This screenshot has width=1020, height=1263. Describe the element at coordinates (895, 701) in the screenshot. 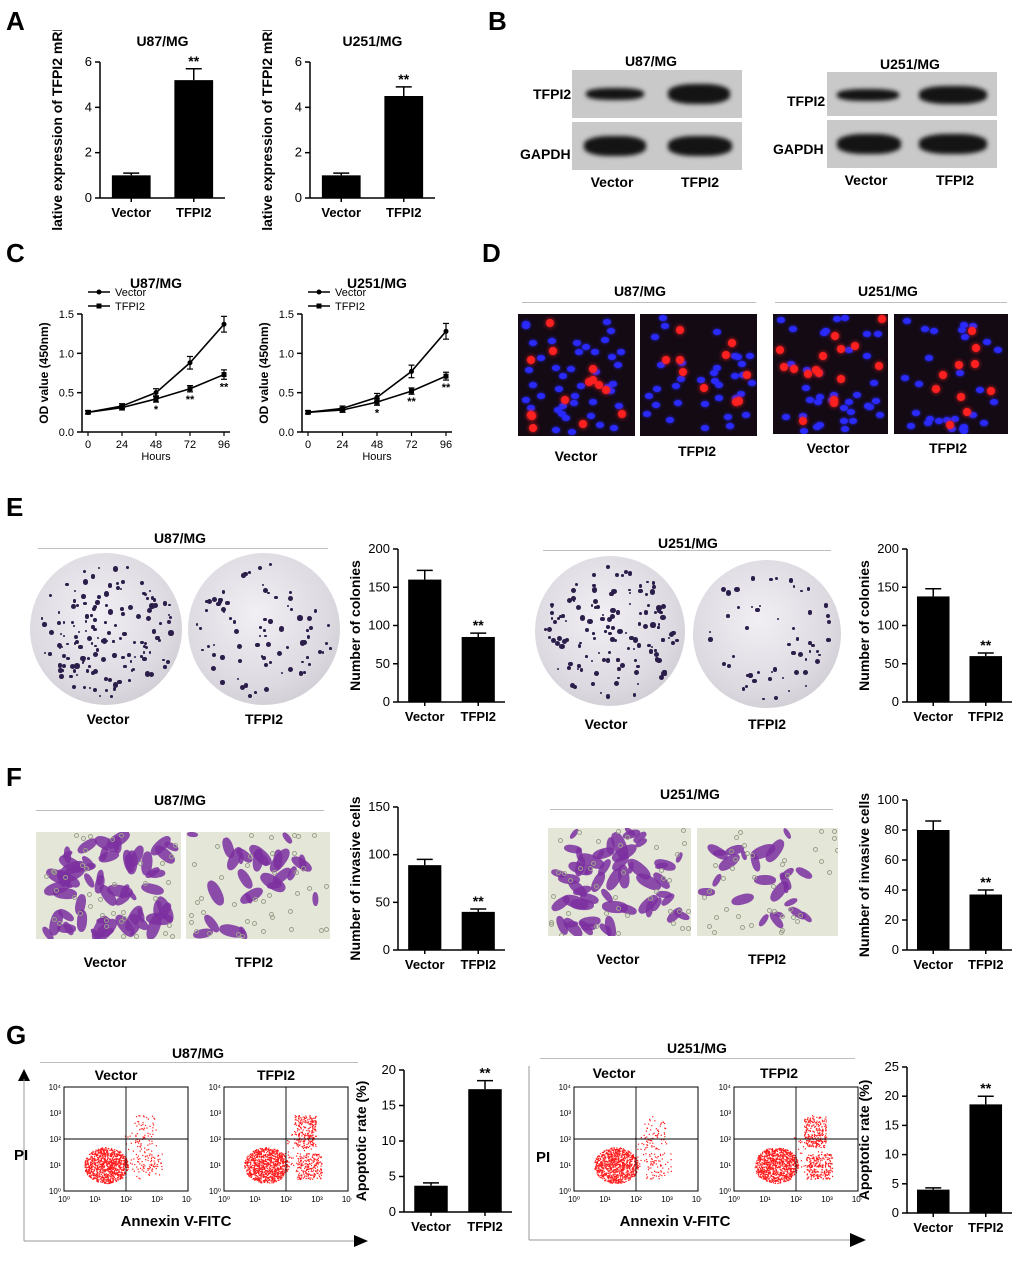

I see `y-tick-label: 0` at that location.